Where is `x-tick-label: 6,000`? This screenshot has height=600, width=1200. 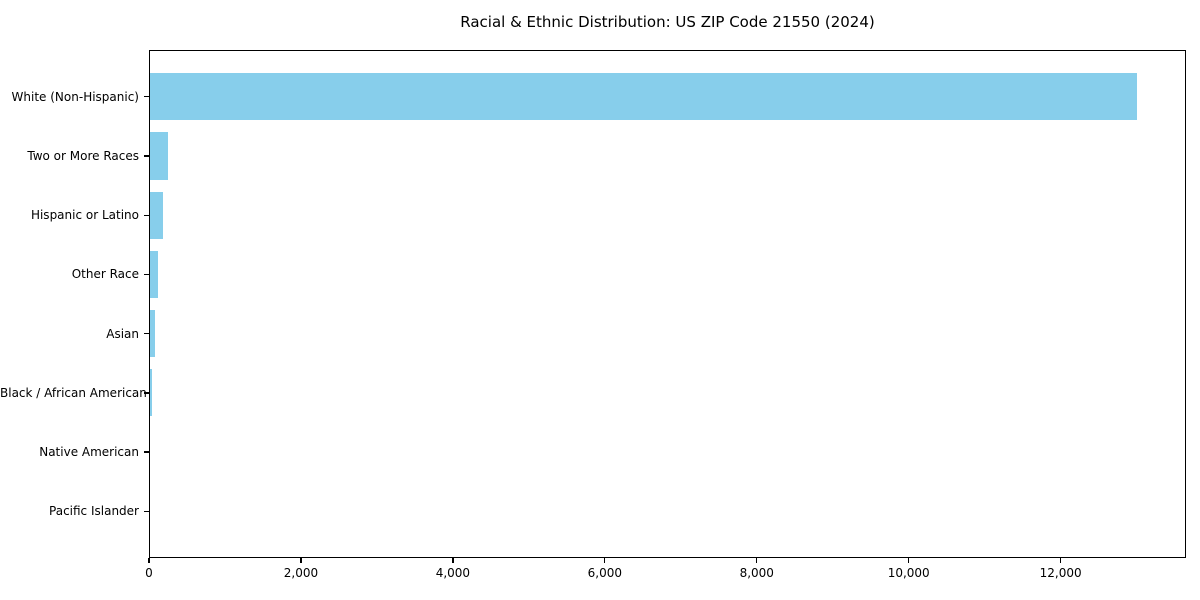
x-tick-label: 6,000 is located at coordinates (604, 573).